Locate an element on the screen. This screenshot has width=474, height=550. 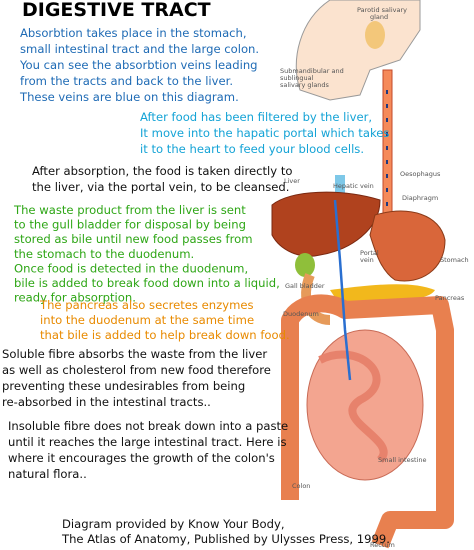
hepatic-vein is located at coordinates (340, 185).